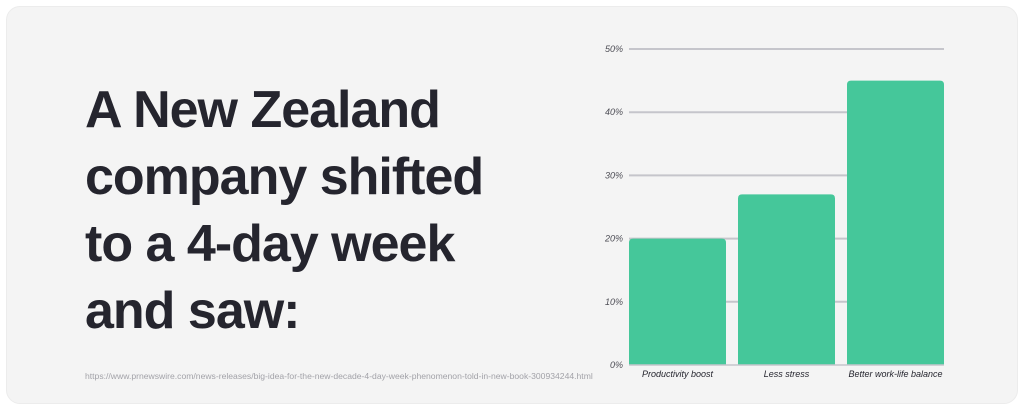 Image resolution: width=1024 pixels, height=410 pixels. What do you see at coordinates (678, 374) in the screenshot?
I see `x-tick-label: Productivity boost` at bounding box center [678, 374].